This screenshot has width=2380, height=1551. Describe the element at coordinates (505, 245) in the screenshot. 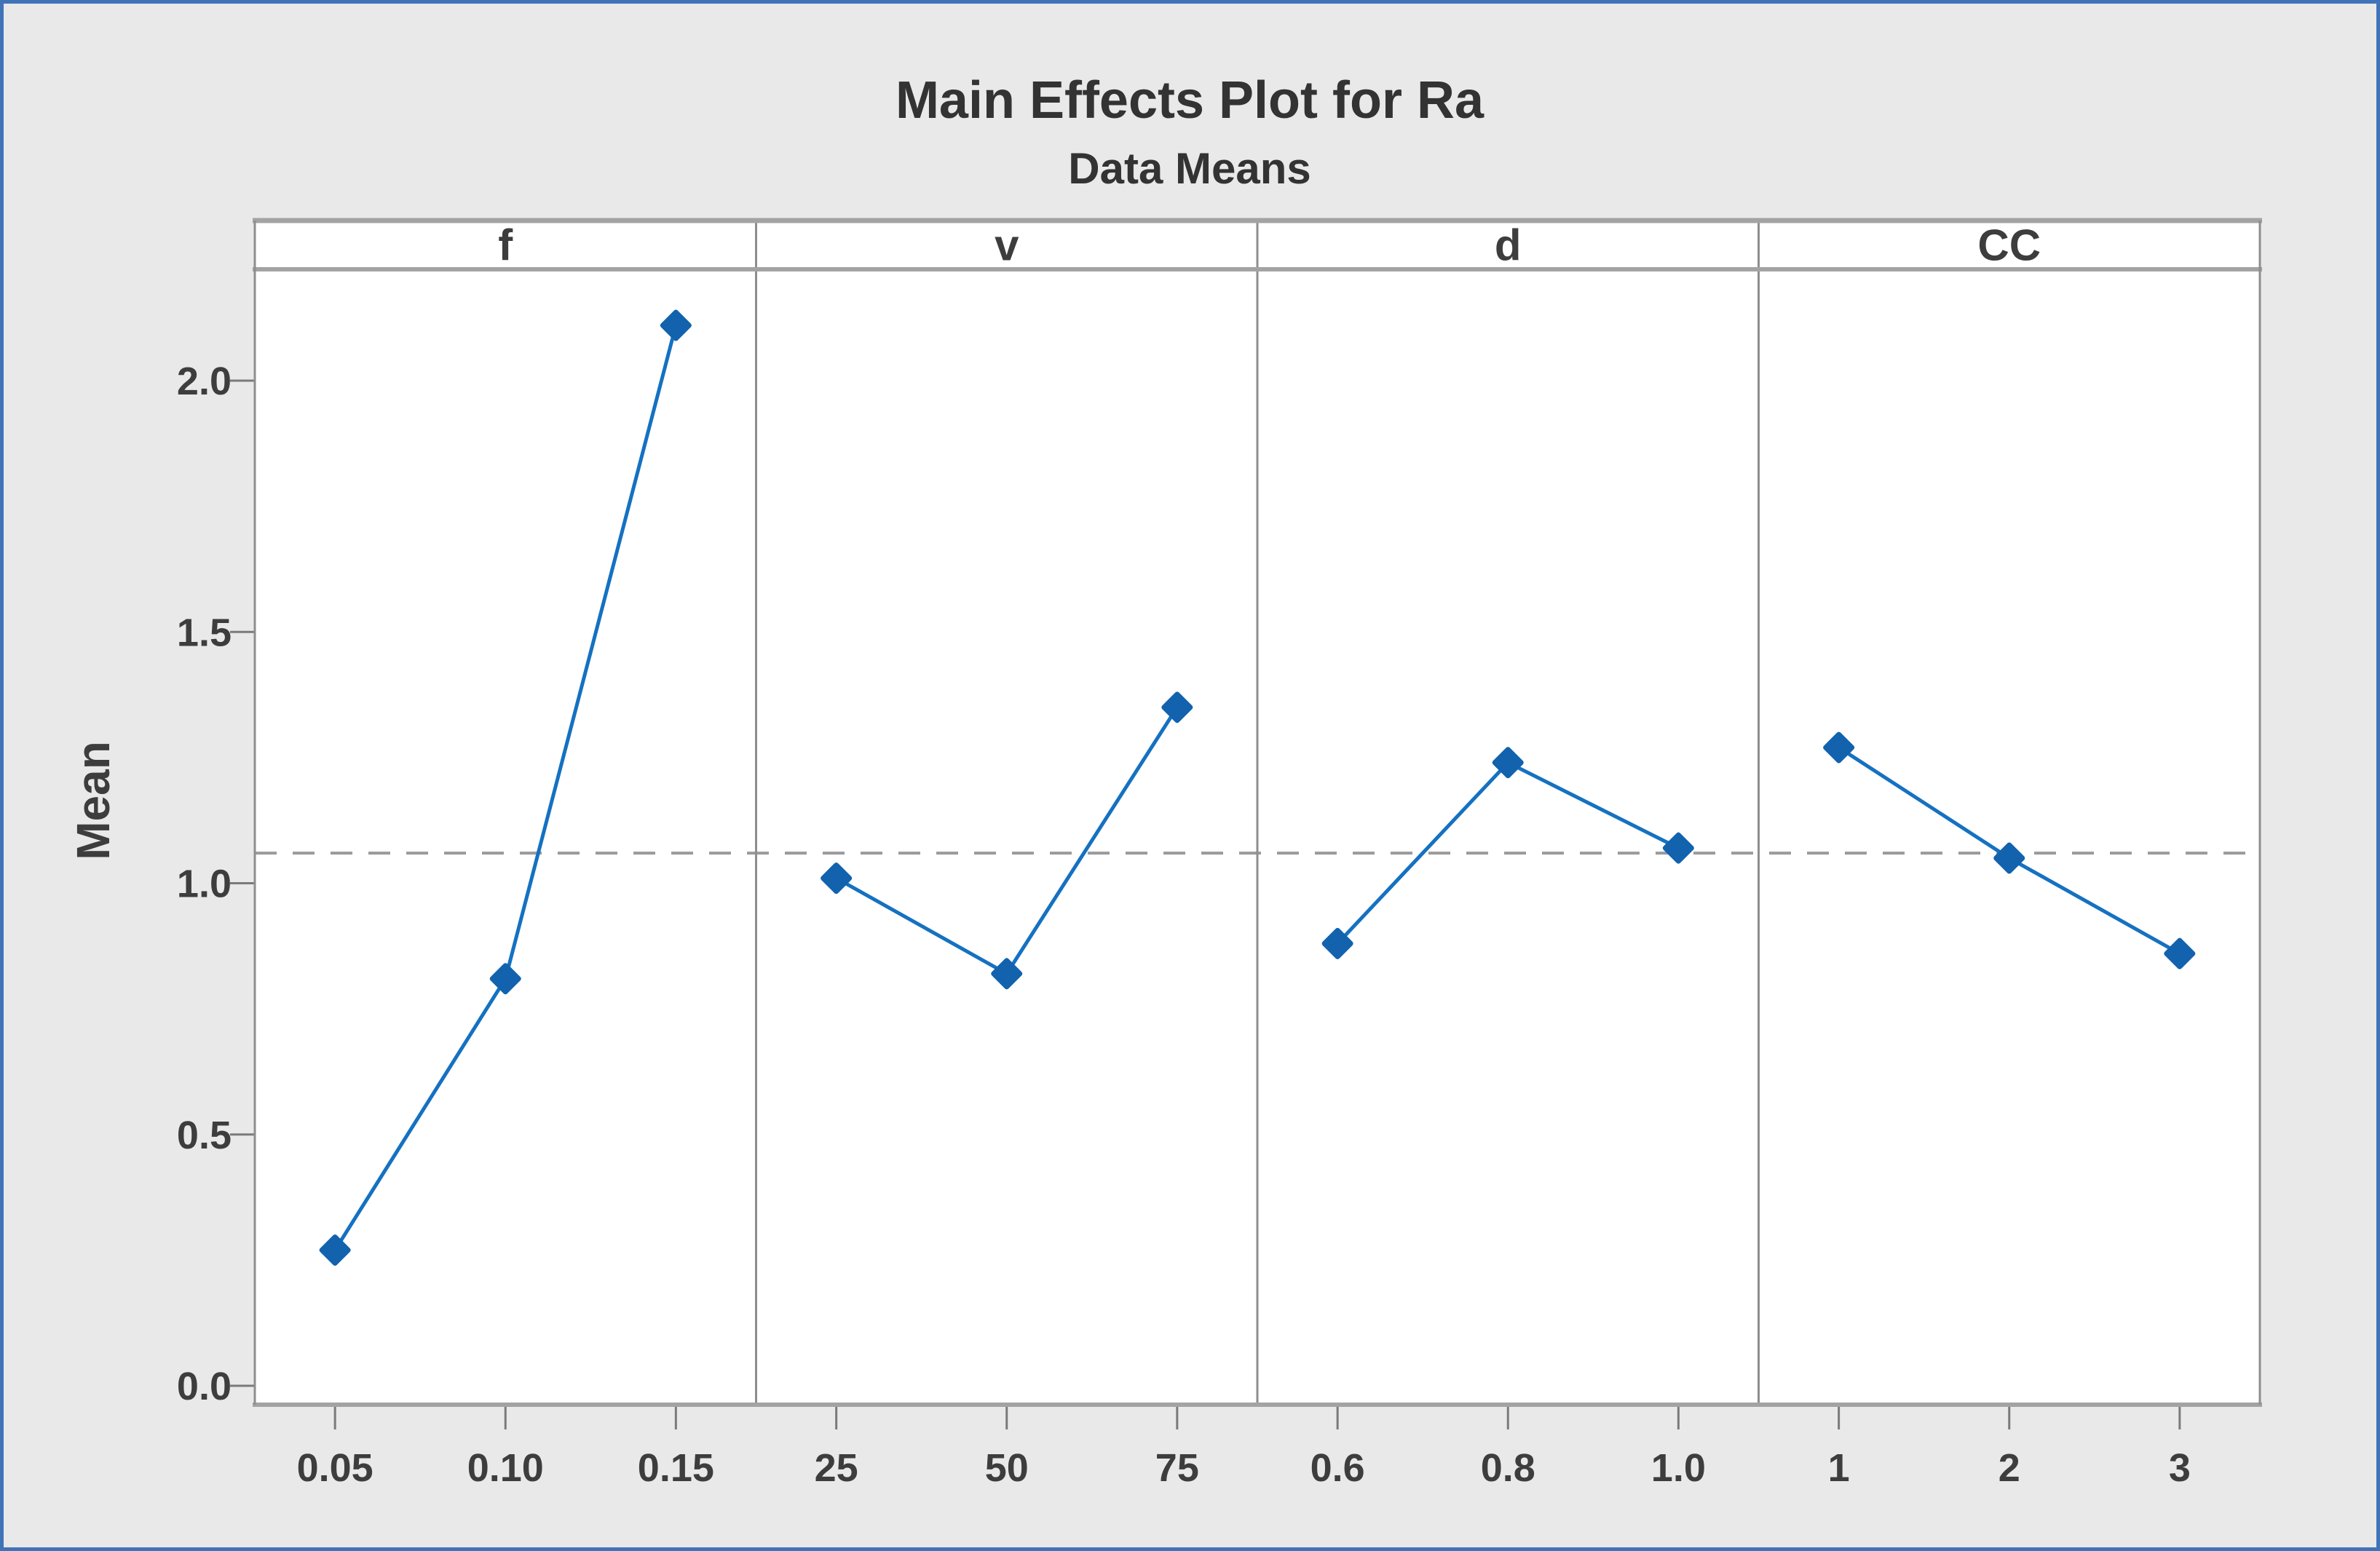

I see `panel-header-label-f: f` at that location.